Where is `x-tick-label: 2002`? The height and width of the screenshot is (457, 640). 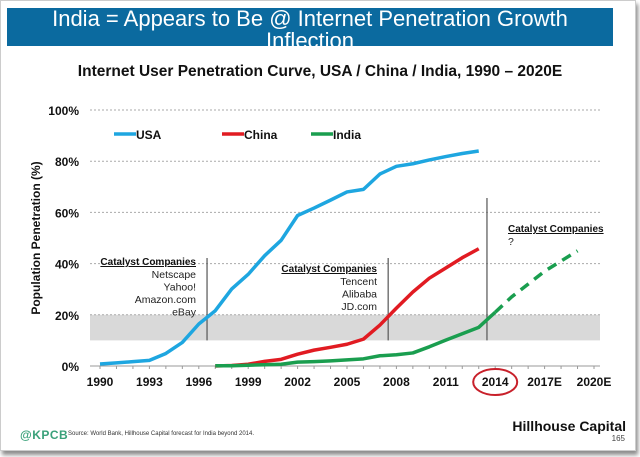 x-tick-label: 2002 is located at coordinates (297, 382).